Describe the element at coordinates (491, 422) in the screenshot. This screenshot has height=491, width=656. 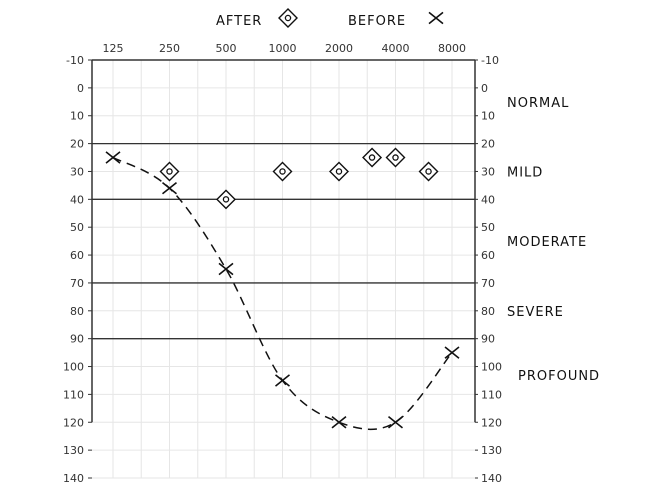
I see `y-tick-label-right: 120` at that location.